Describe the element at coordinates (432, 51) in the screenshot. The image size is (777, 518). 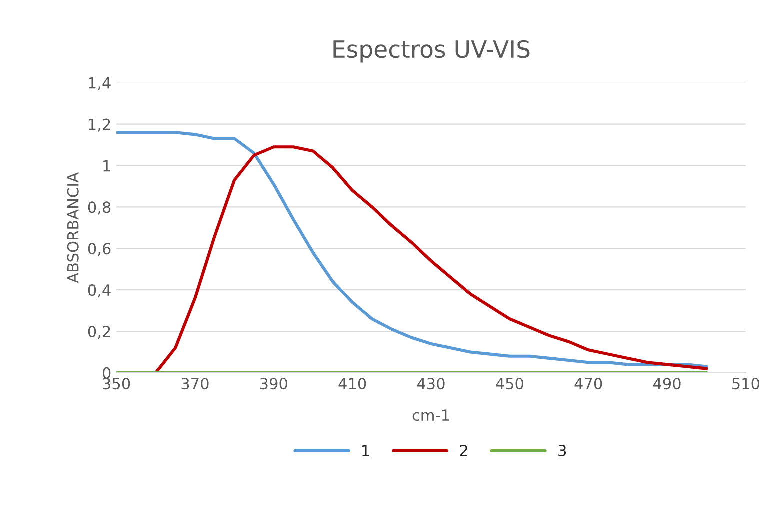
I see `chart-title: Espectros UV-VIS` at that location.